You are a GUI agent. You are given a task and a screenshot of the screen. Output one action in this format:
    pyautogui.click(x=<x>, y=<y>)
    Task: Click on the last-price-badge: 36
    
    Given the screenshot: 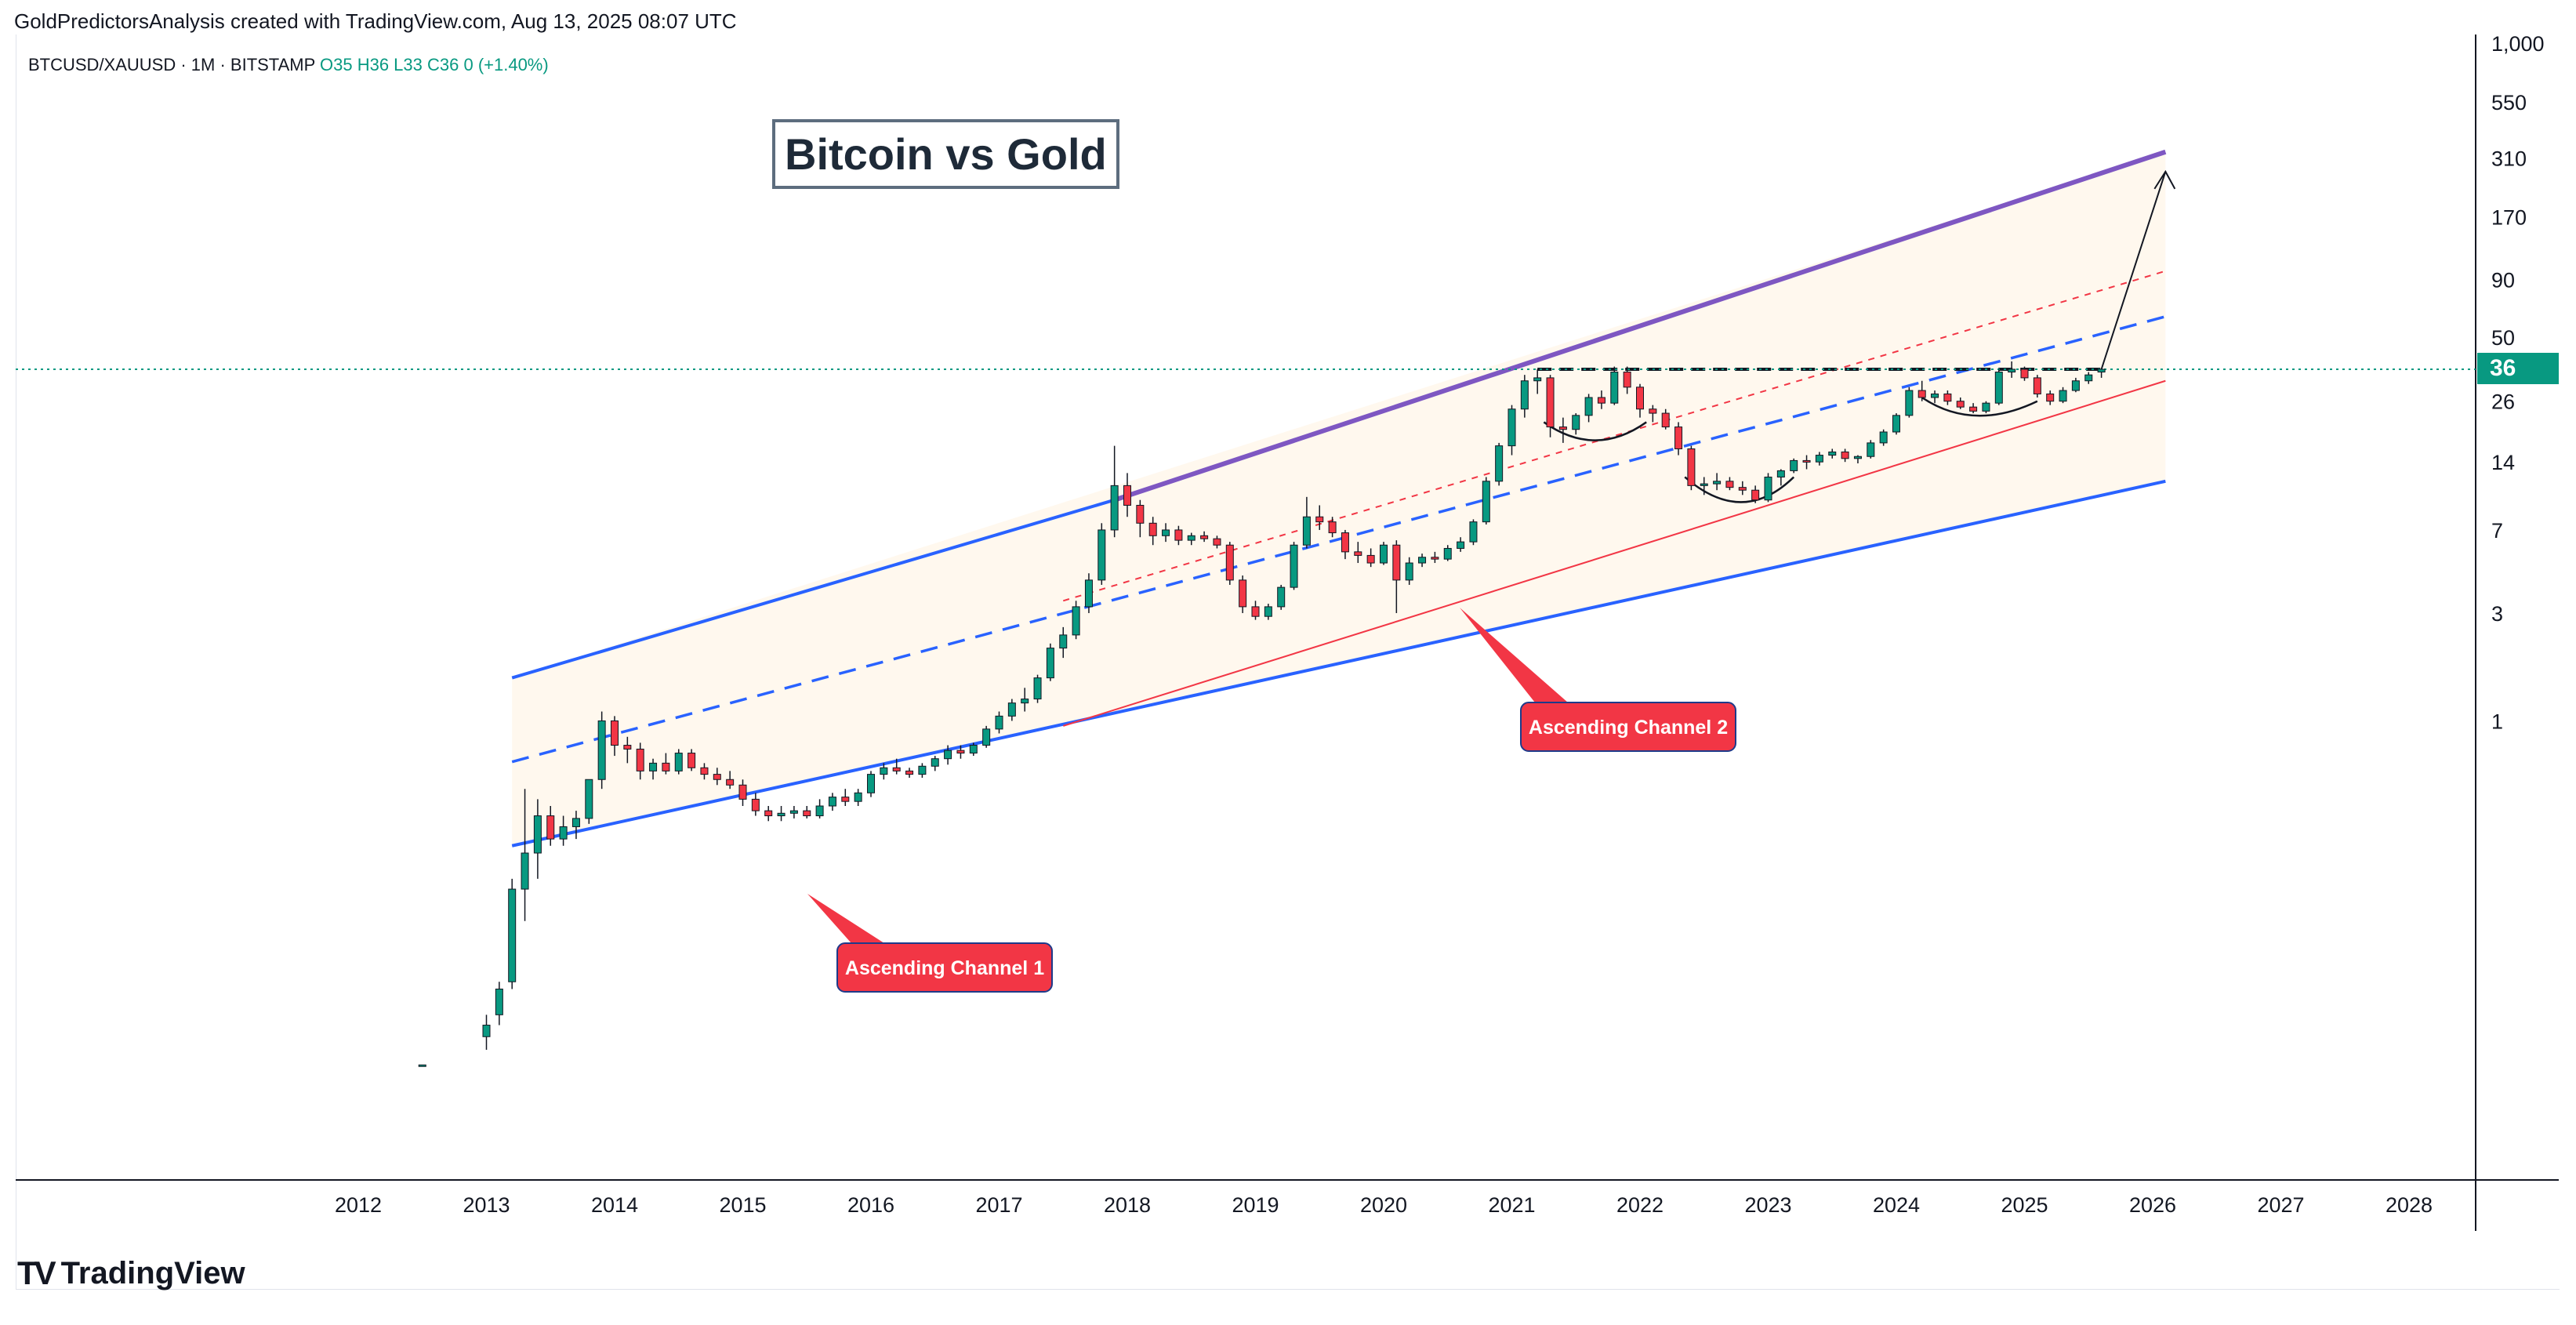 What is the action you would take?
    pyautogui.click(x=2518, y=368)
    